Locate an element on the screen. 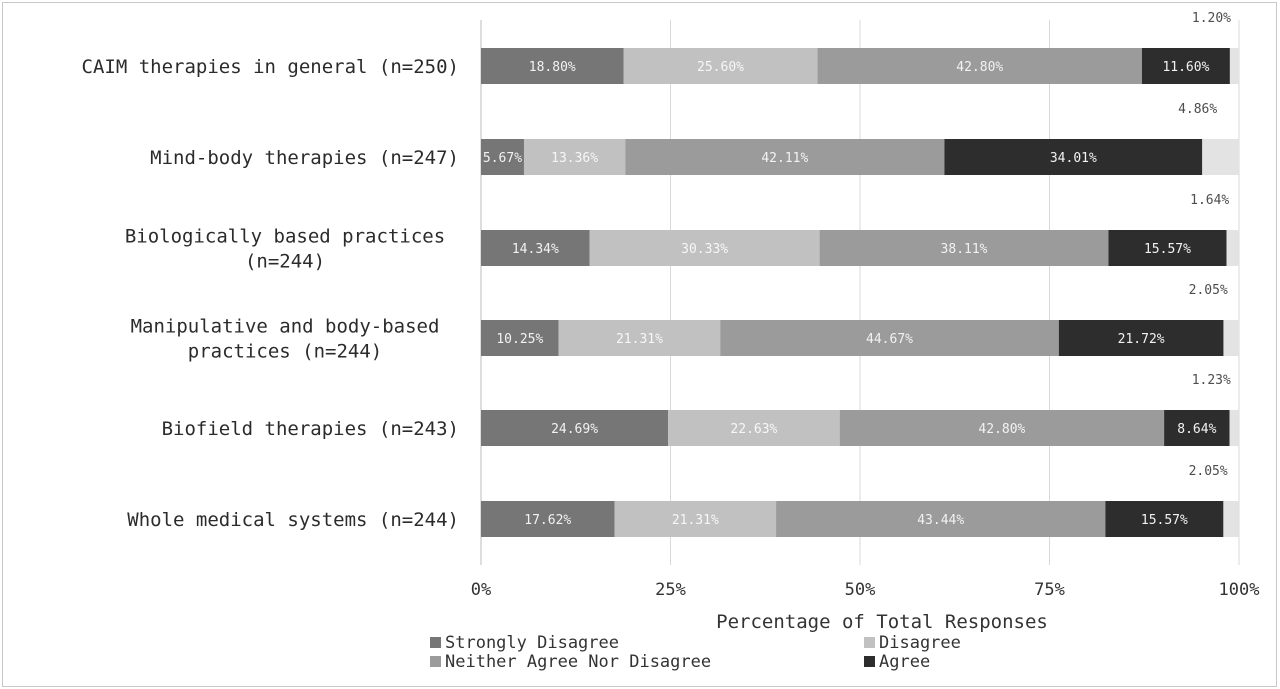 The width and height of the screenshot is (1280, 689). data-label: 5.67% is located at coordinates (502, 158).